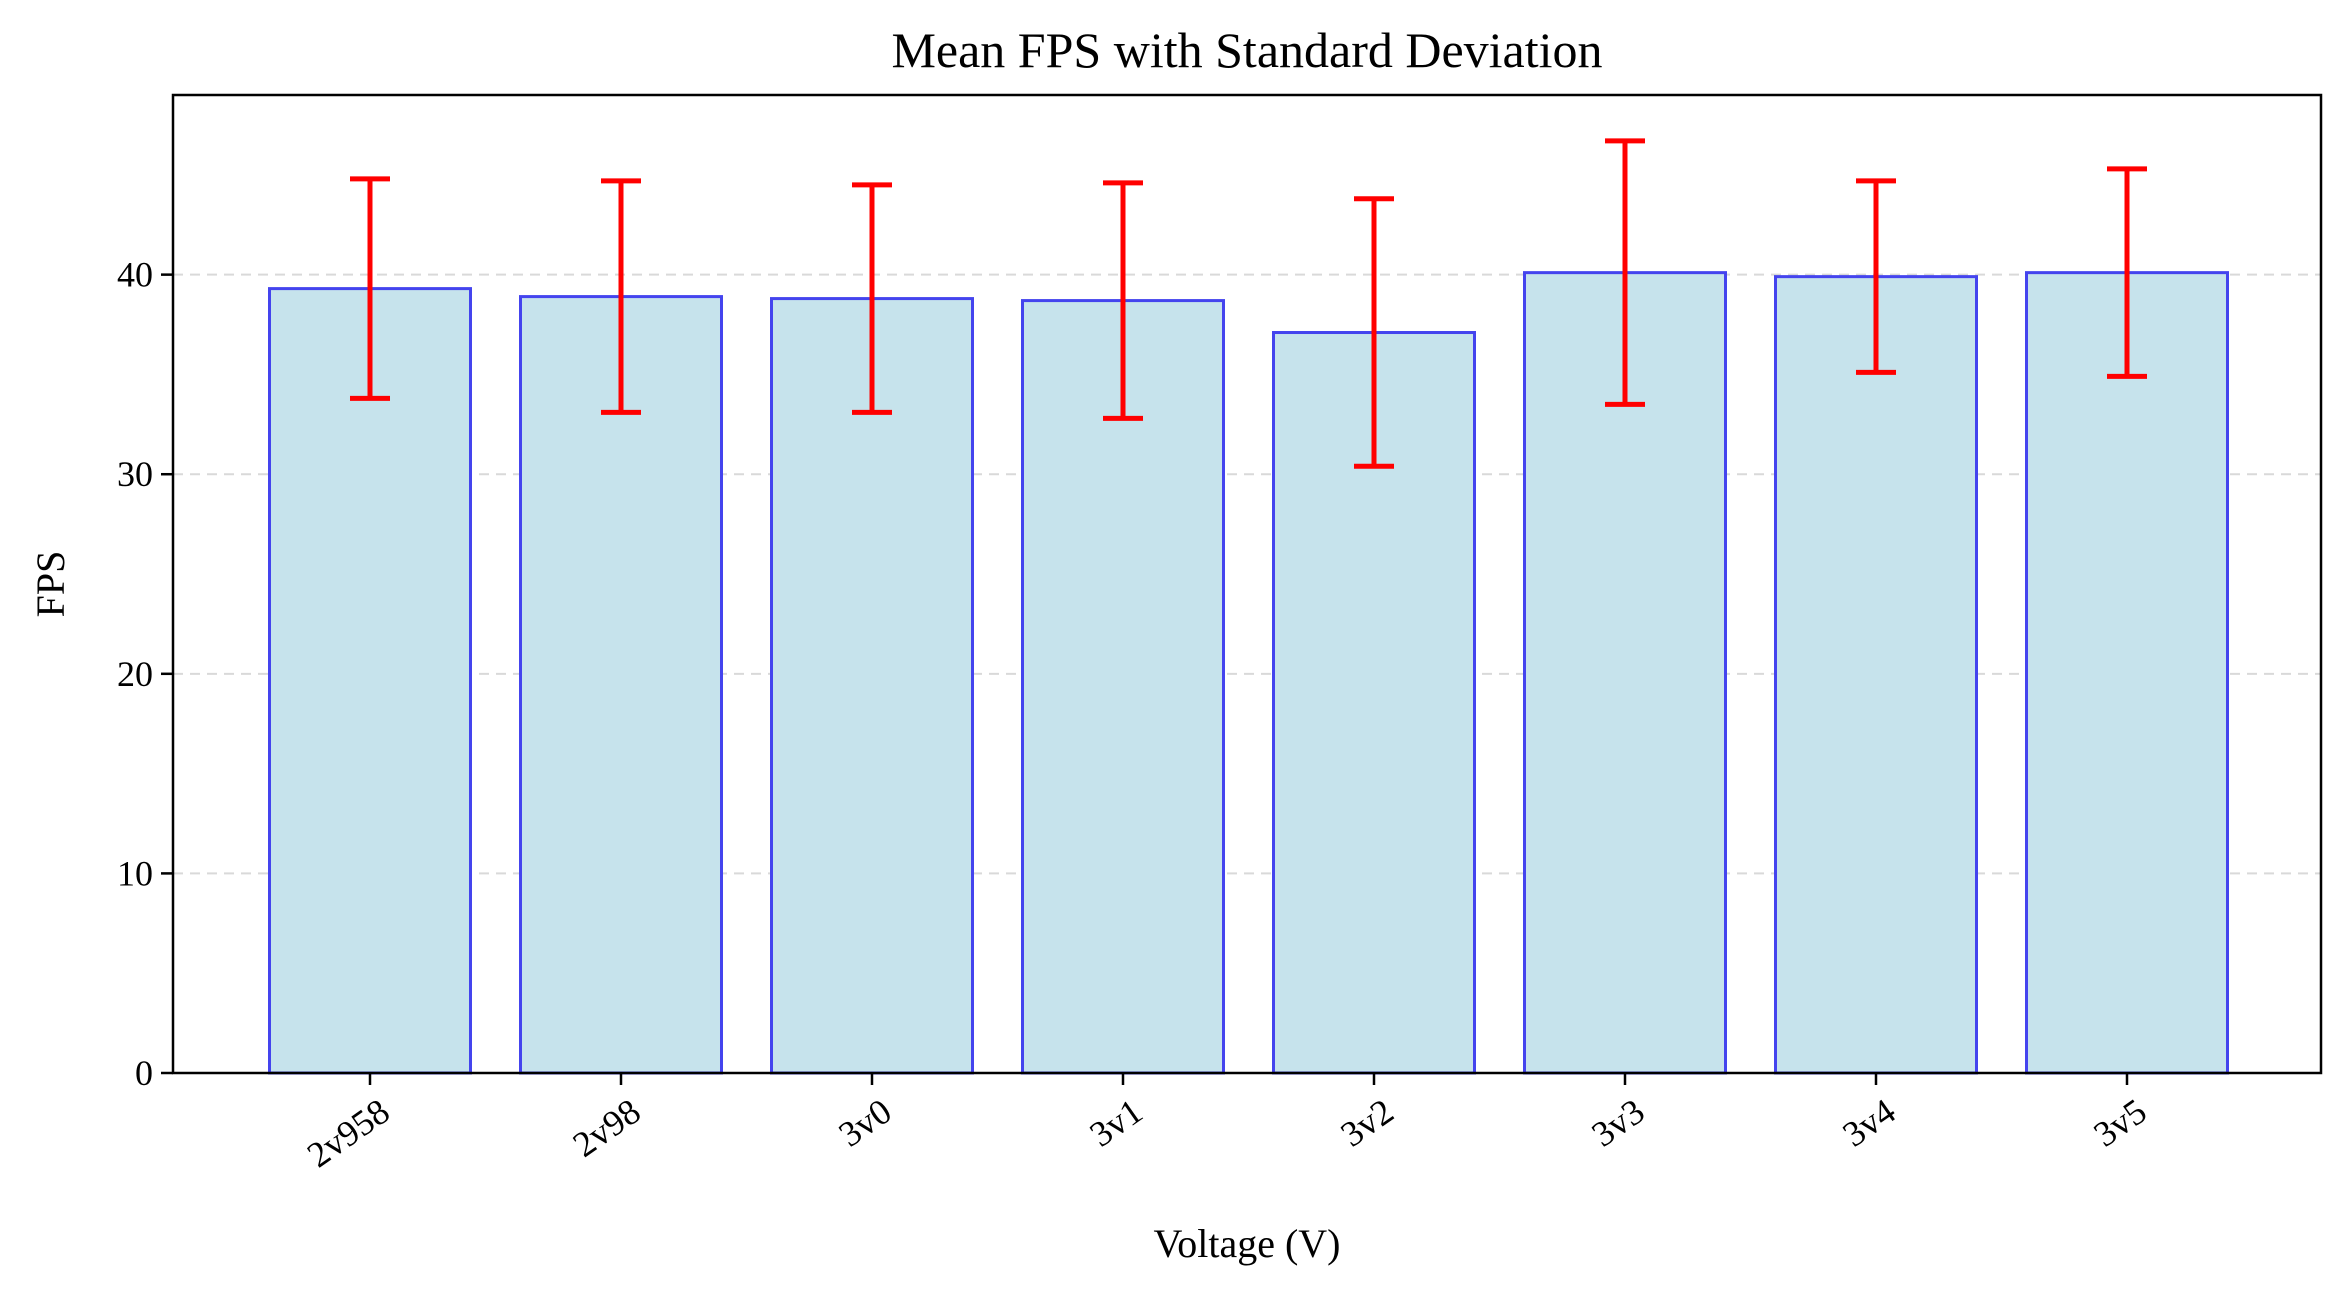 Image resolution: width=2349 pixels, height=1296 pixels. Describe the element at coordinates (370, 681) in the screenshot. I see `bar-2v958` at that location.